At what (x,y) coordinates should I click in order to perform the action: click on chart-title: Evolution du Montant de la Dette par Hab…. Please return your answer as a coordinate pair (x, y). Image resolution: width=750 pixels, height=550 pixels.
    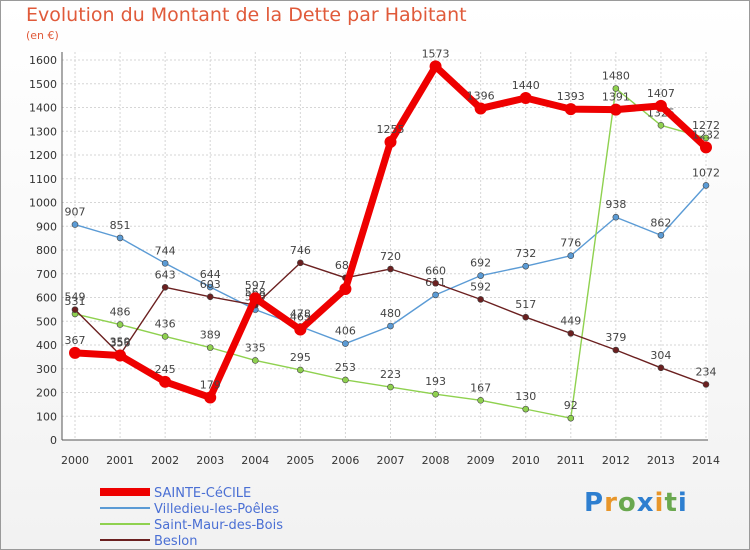
    Looking at the image, I should click on (246, 15).